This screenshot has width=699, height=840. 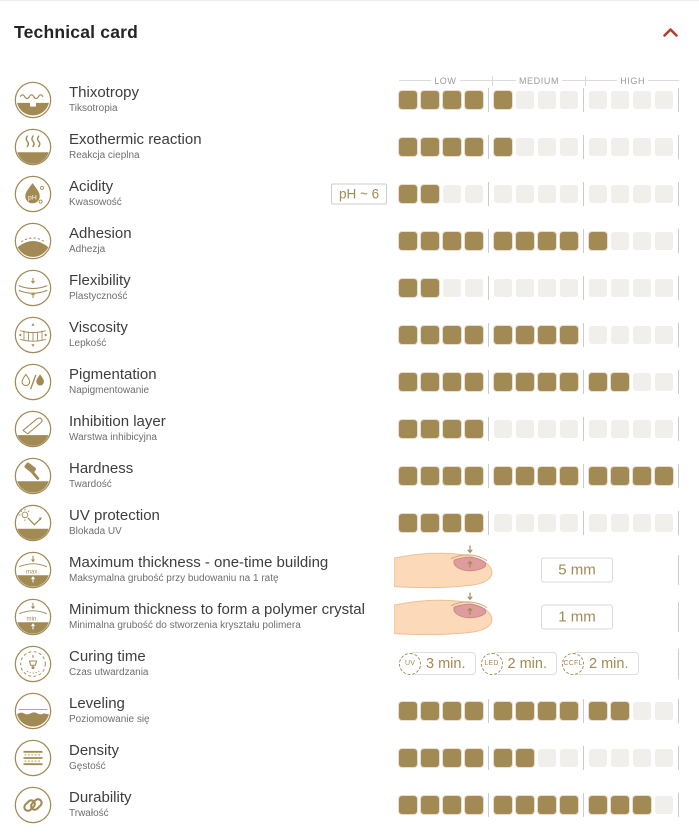 What do you see at coordinates (234, 522) in the screenshot?
I see `row-labels: UV protection Blokada UV` at bounding box center [234, 522].